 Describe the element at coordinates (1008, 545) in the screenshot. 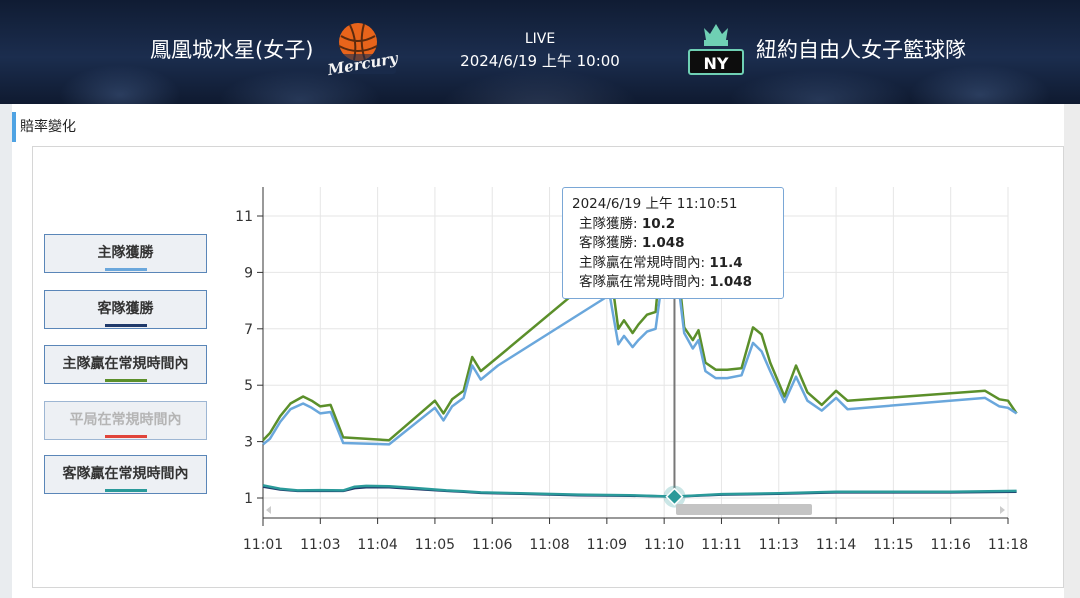

I see `x-tick-label: 11:18` at that location.